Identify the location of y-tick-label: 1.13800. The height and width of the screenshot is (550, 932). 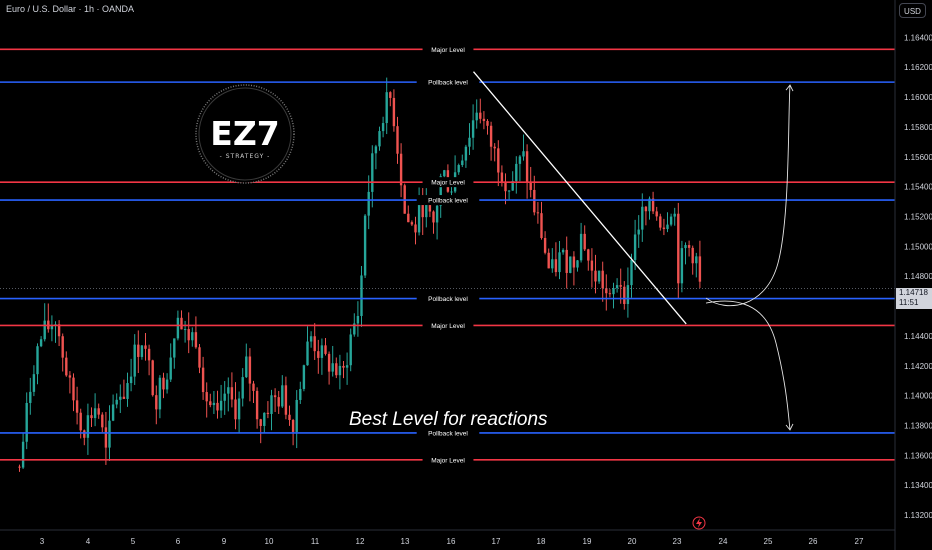
(918, 425).